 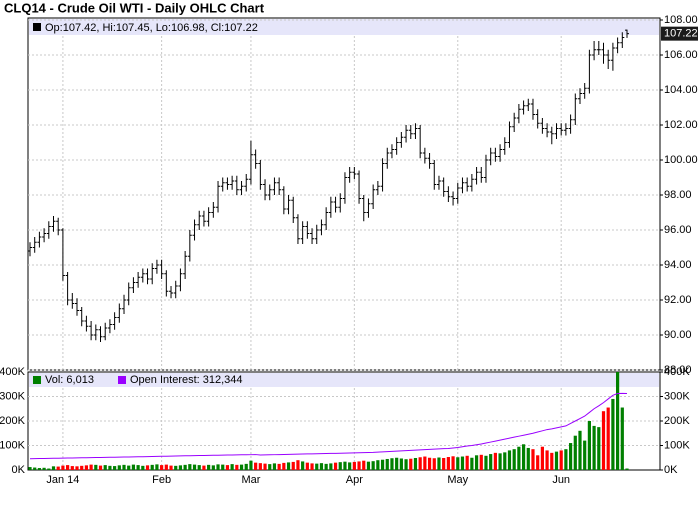 I want to click on y-tick-label: 94.00, so click(x=678, y=265).